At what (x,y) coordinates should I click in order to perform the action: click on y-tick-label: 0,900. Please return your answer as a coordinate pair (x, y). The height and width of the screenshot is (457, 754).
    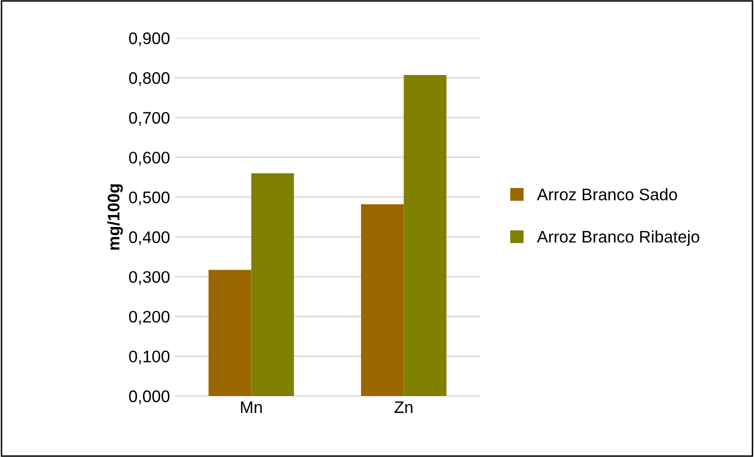
    Looking at the image, I should click on (149, 39).